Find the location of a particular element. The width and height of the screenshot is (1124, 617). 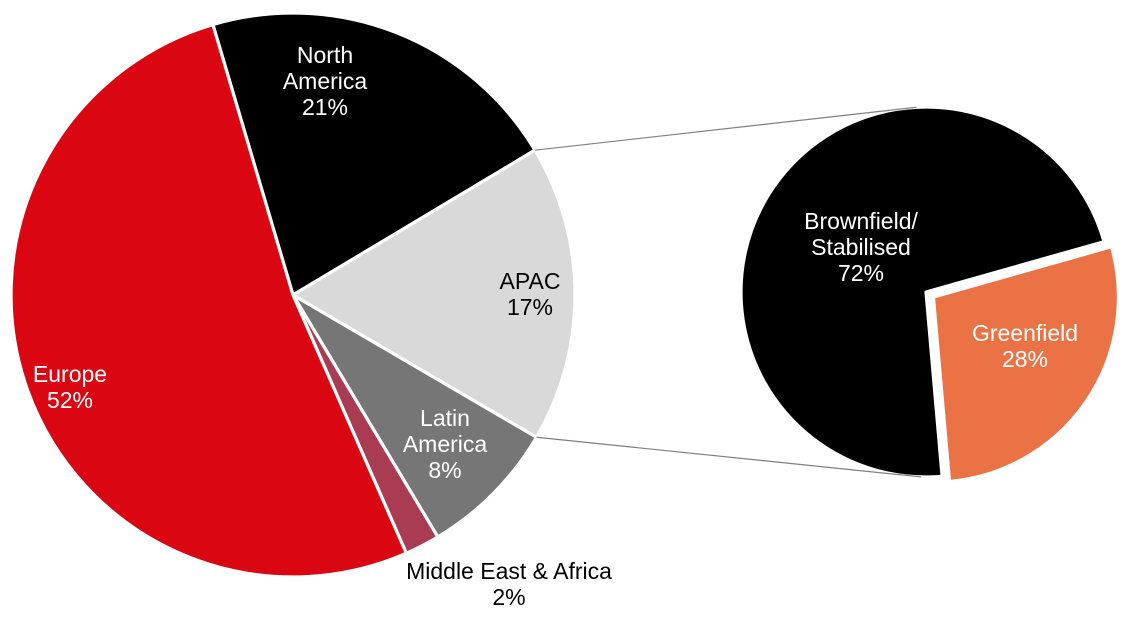

connector-bottom is located at coordinates (729, 457).